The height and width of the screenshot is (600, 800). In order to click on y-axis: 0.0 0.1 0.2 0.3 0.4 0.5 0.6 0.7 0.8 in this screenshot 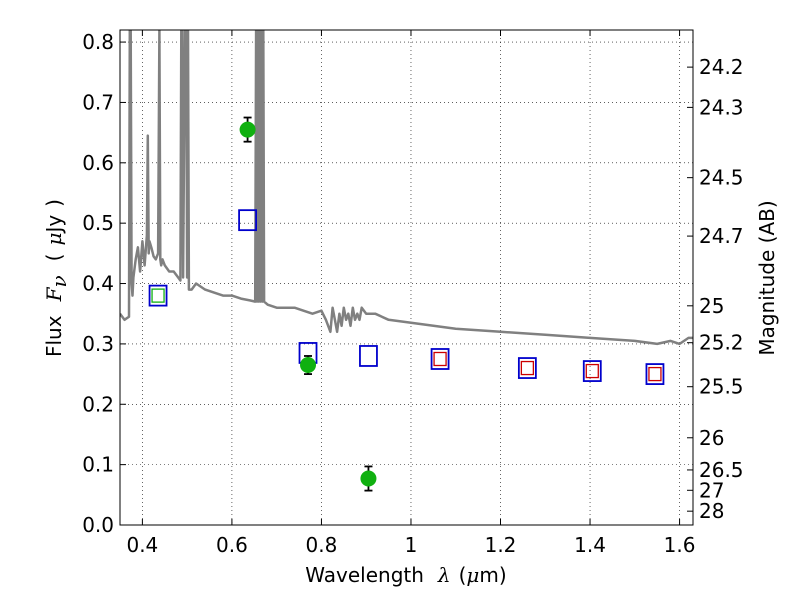, I will do `click(104, 283)`.